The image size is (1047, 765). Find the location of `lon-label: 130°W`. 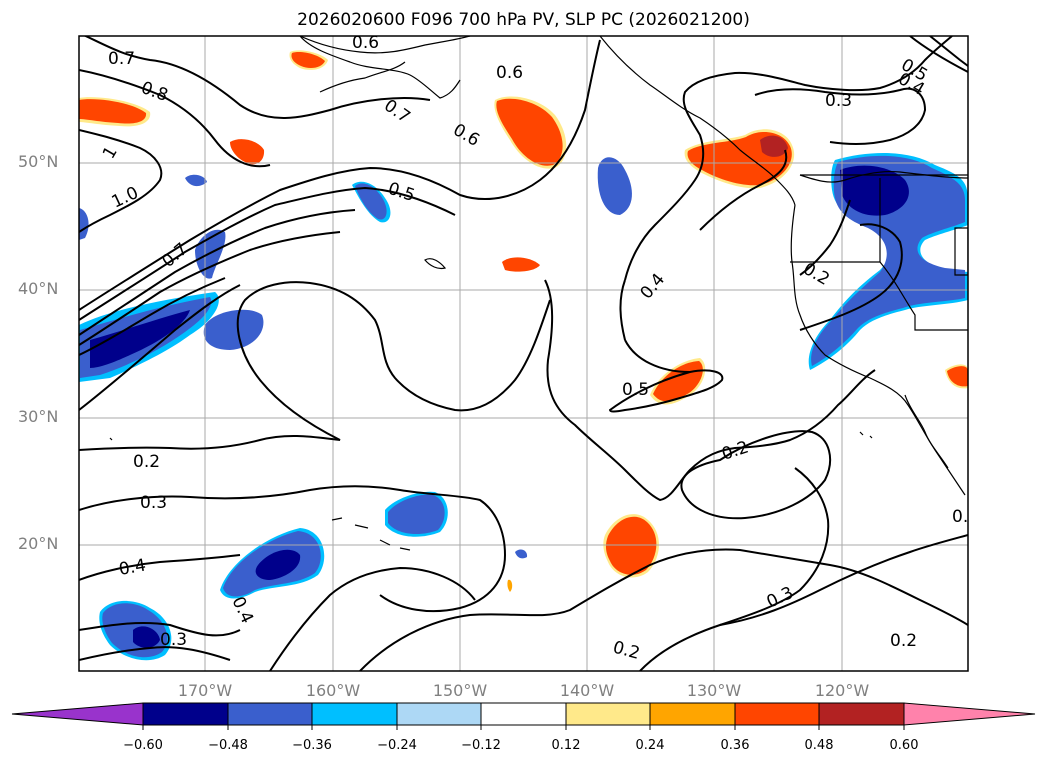

lon-label: 130°W is located at coordinates (714, 690).